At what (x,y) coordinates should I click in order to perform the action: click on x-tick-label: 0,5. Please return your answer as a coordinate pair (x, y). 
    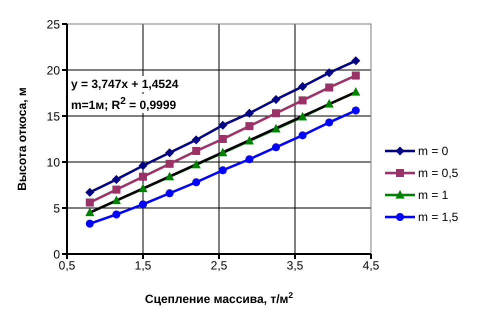
    Looking at the image, I should click on (67, 265).